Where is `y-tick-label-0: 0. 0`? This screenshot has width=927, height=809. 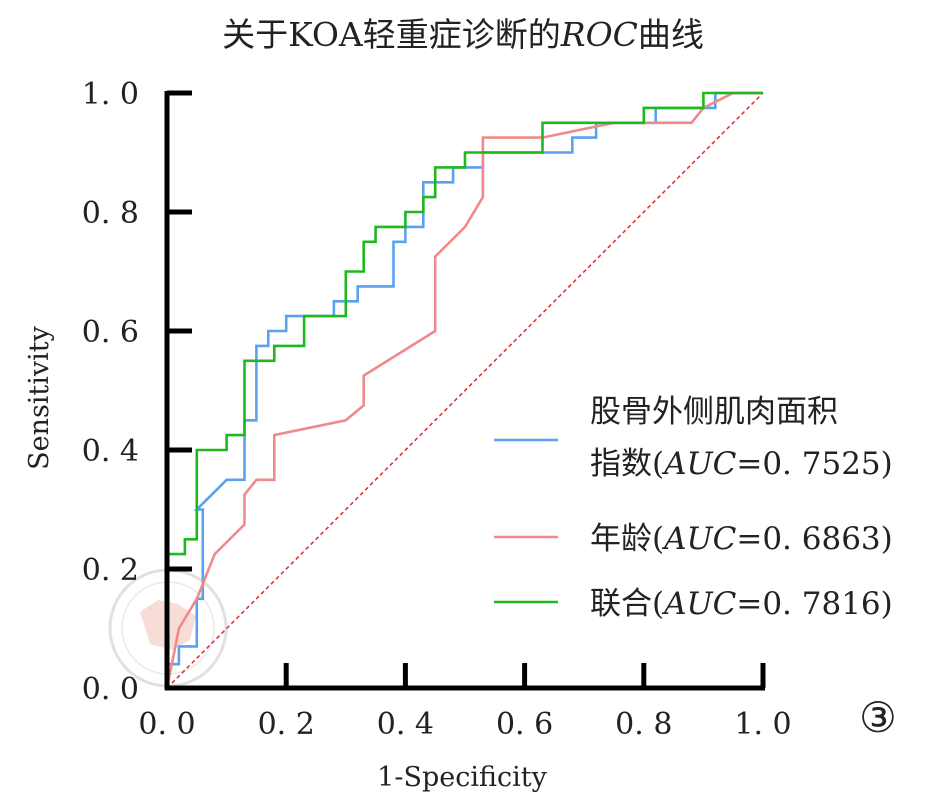 y-tick-label-0: 0. 0 is located at coordinates (110, 689).